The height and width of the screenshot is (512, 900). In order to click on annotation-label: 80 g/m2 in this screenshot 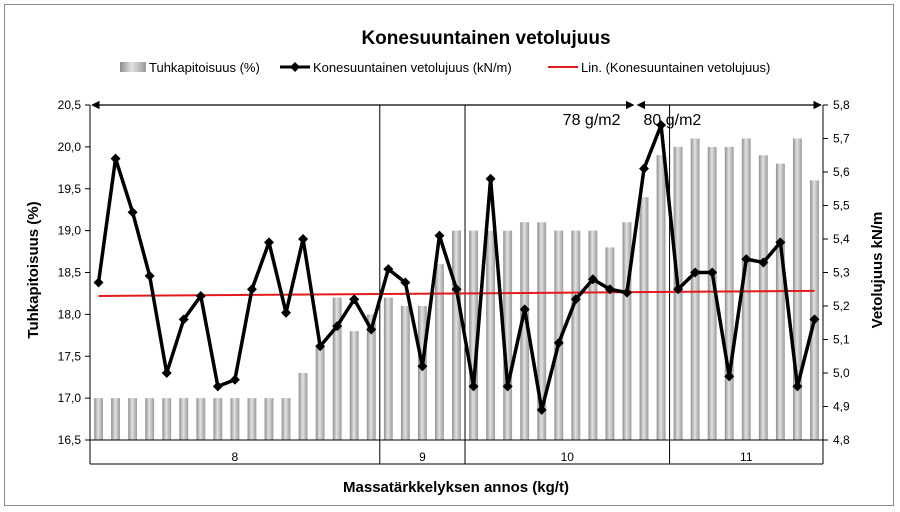, I will do `click(672, 120)`.